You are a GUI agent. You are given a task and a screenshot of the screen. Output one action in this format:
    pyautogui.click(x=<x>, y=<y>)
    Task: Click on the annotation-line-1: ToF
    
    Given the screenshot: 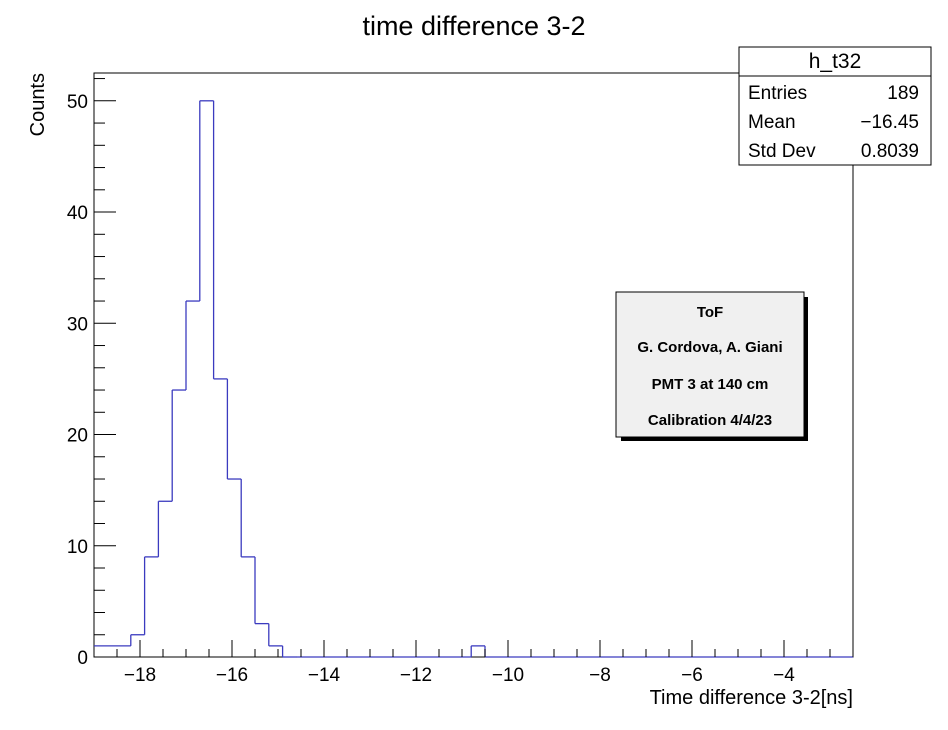 What is the action you would take?
    pyautogui.click(x=710, y=312)
    